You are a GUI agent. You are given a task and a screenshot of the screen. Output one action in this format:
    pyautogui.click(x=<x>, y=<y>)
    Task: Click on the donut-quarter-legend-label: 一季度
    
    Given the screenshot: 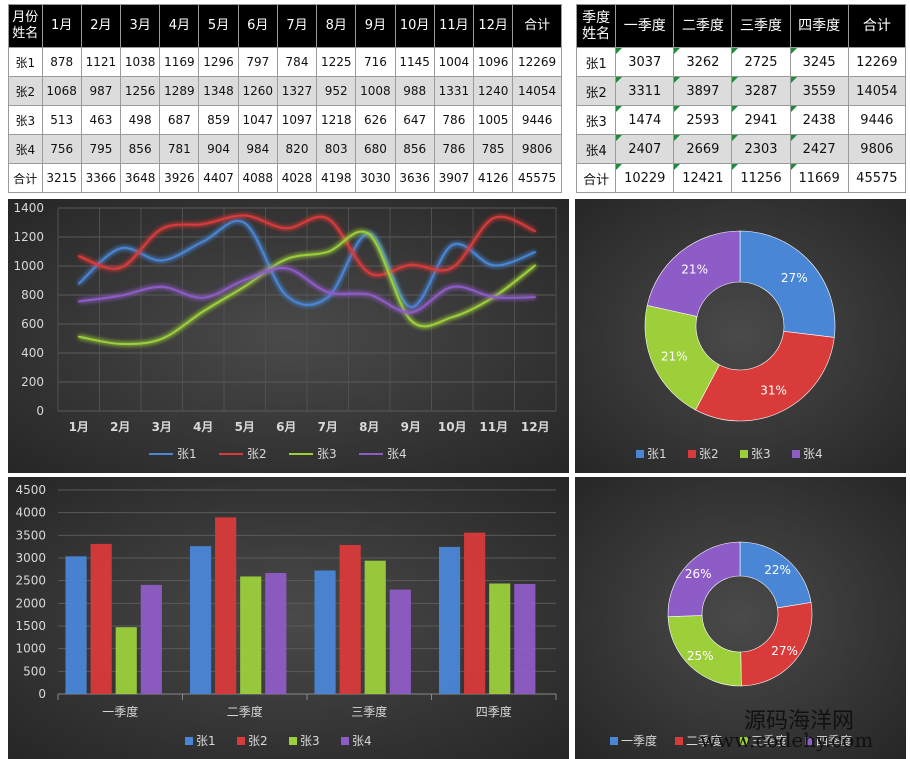 What is the action you would take?
    pyautogui.click(x=639, y=740)
    